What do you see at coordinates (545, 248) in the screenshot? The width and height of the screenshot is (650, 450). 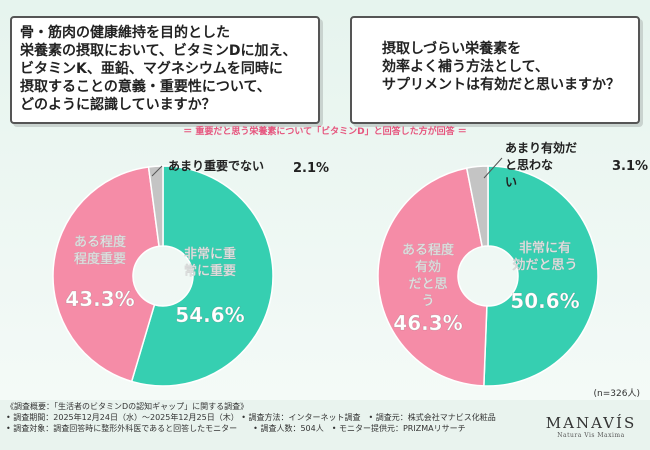 I see `category-label: 非常に有` at bounding box center [545, 248].